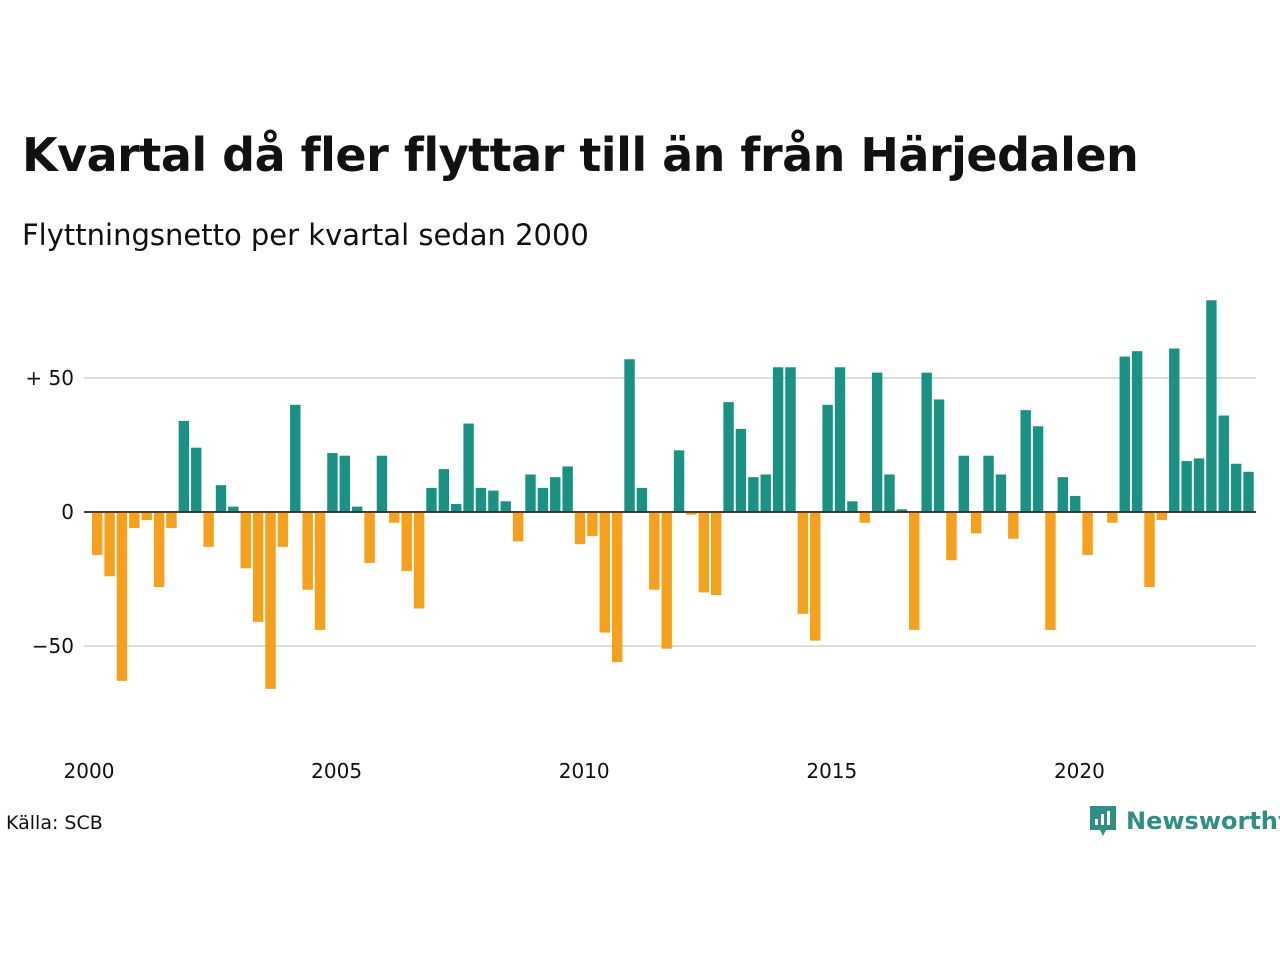  I want to click on chart-subtitle: Flyttningsnetto per kvartal sedan 2000, so click(305, 235).